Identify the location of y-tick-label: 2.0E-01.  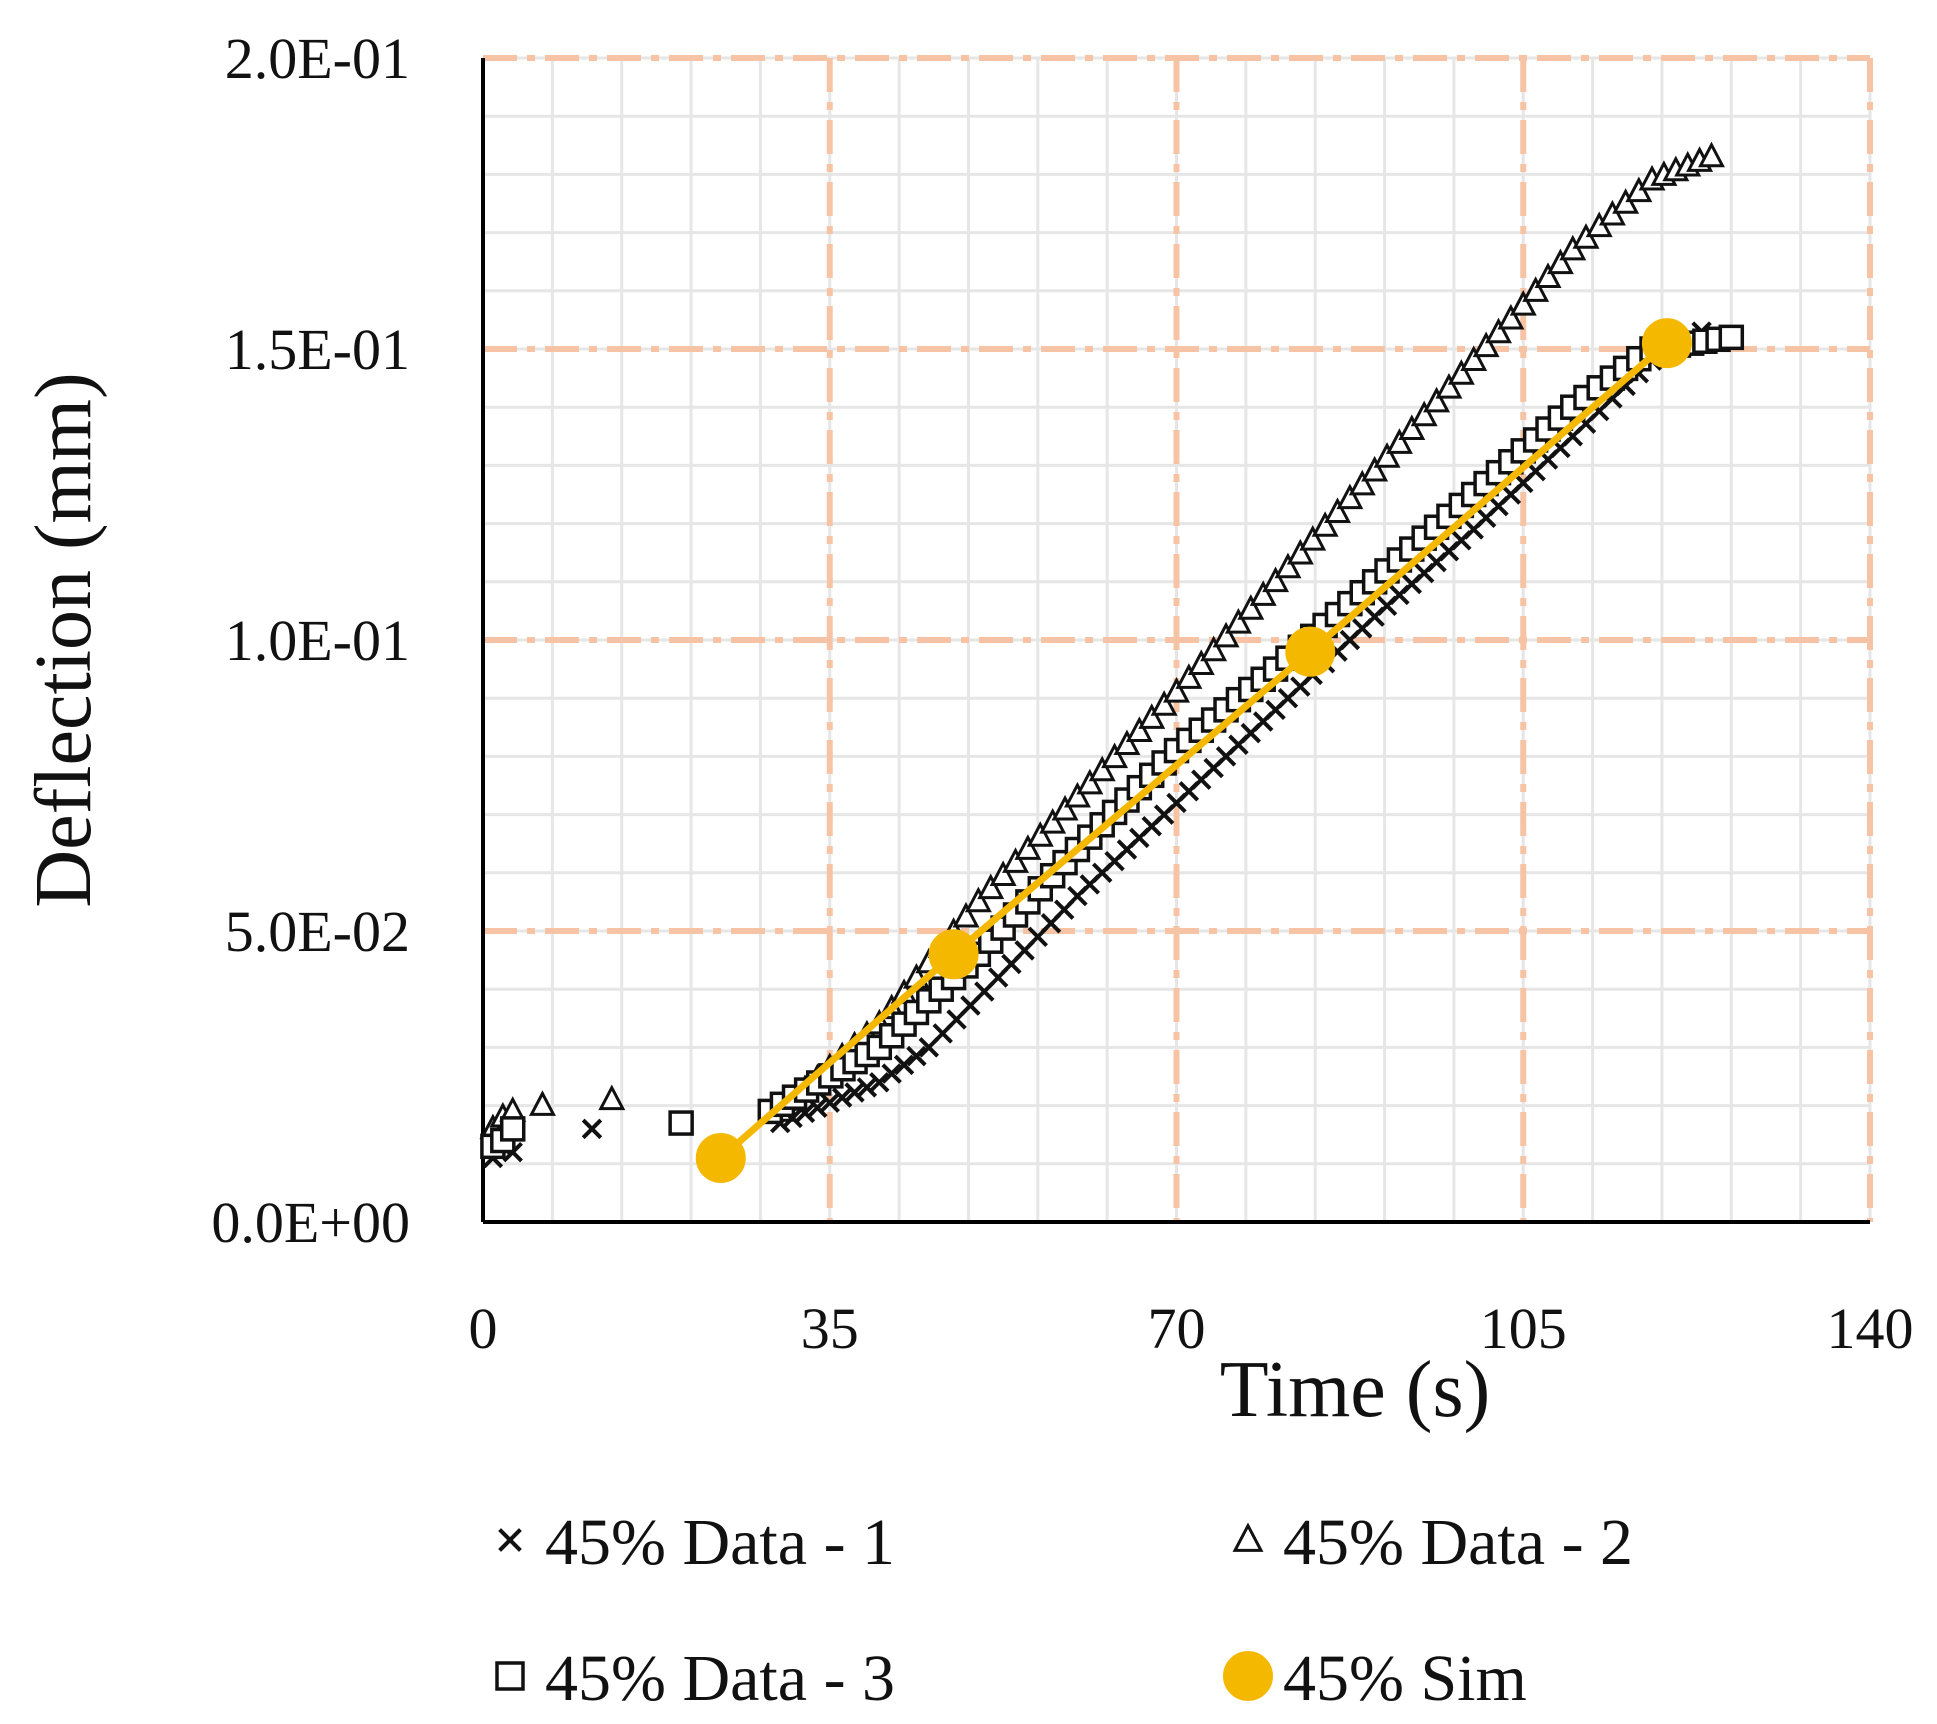
(317, 58).